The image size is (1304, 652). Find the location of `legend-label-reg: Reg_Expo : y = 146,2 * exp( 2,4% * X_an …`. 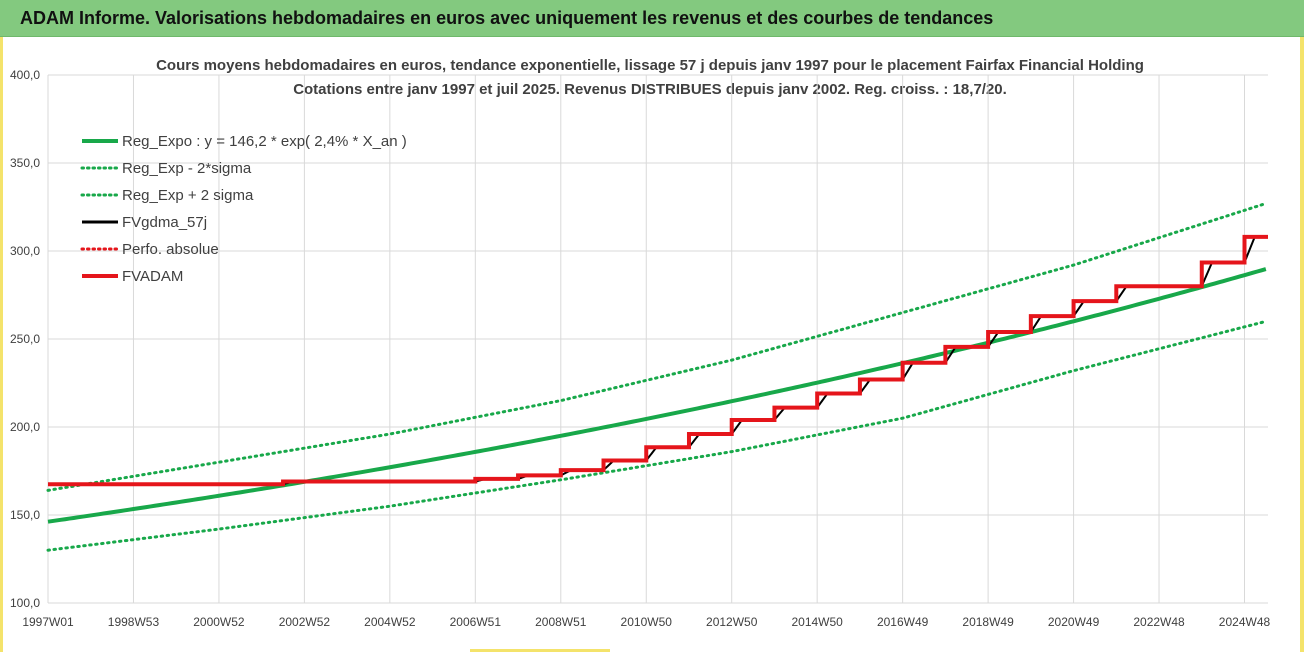

legend-label-reg: Reg_Expo : y = 146,2 * exp( 2,4% * X_an … is located at coordinates (264, 141).